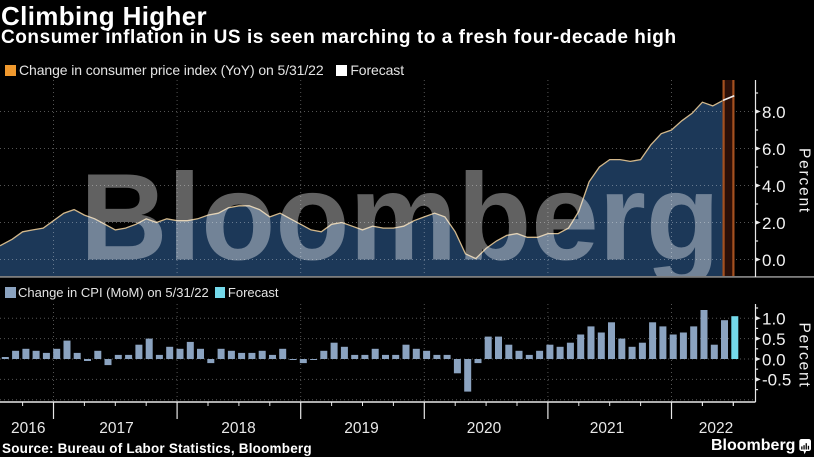  I want to click on svg-text: 0.5, so click(774, 339).